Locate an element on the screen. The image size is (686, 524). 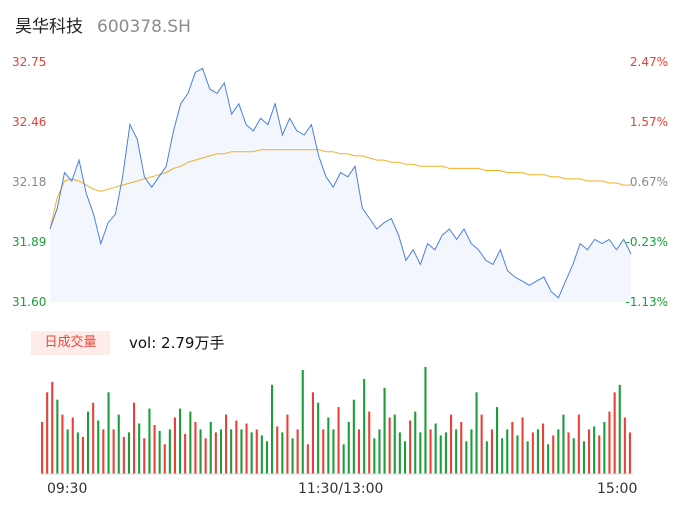
percent-tick-label: 2.47% is located at coordinates (649, 62).